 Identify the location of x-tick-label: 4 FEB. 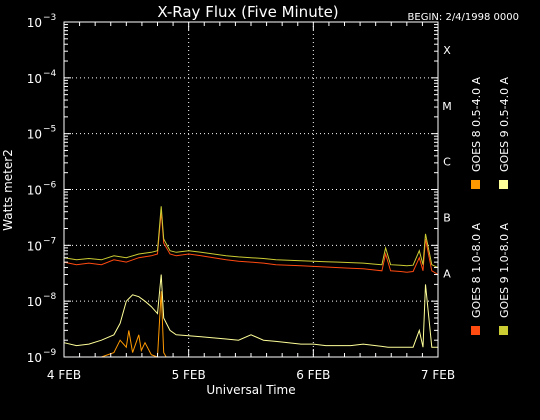
(64, 375).